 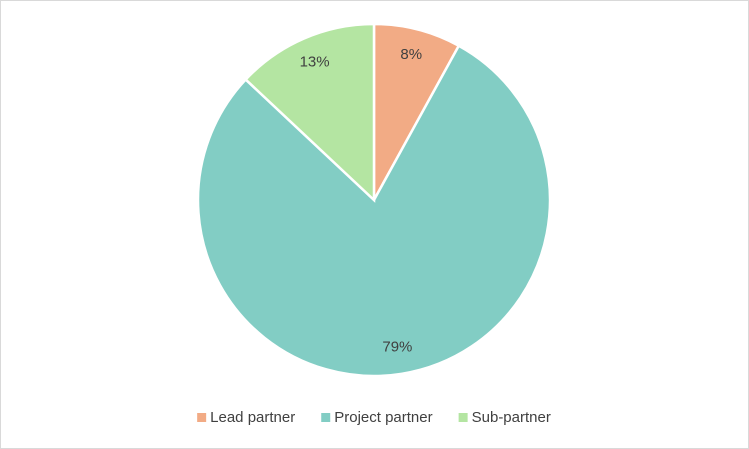 What do you see at coordinates (252, 417) in the screenshot?
I see `legend-label: Lead partner` at bounding box center [252, 417].